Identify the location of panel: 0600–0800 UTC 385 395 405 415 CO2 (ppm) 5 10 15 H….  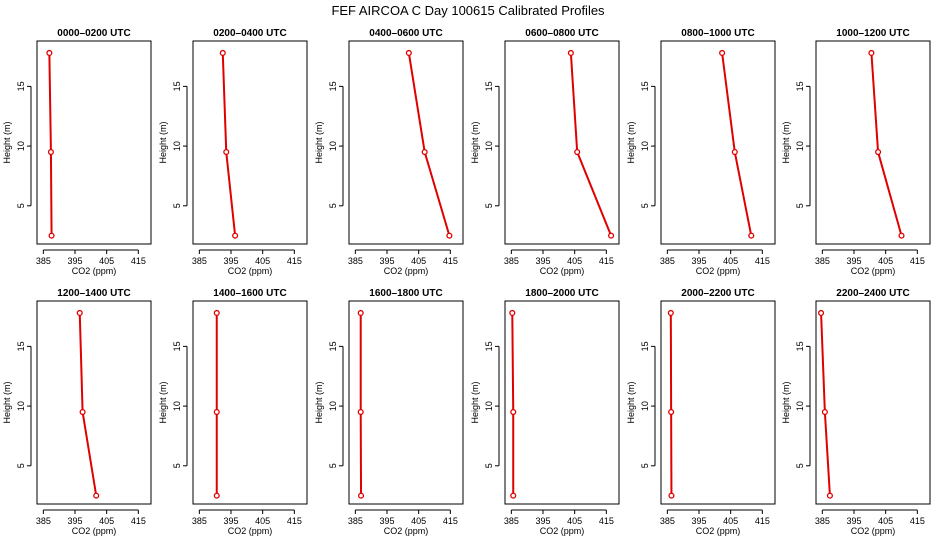
(545, 152).